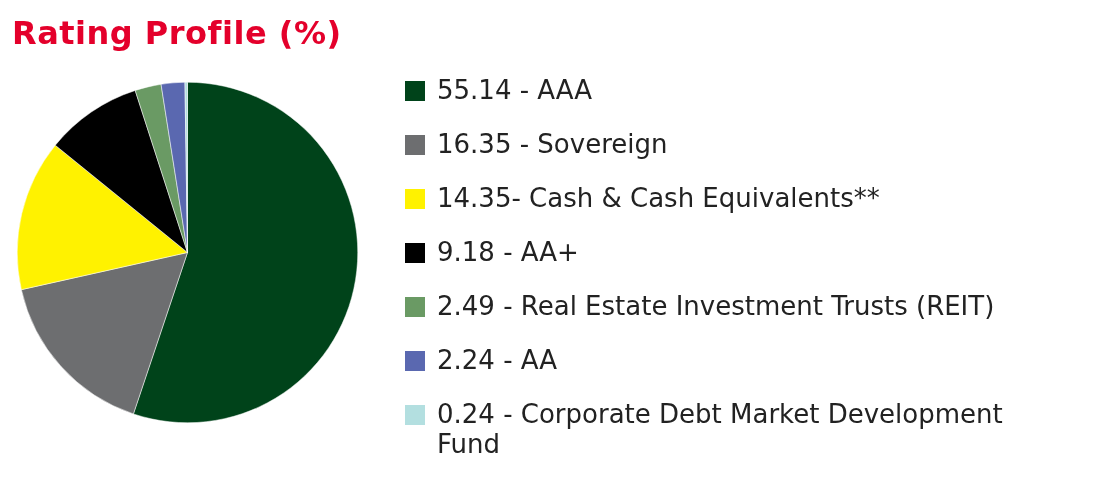 This screenshot has width=1101, height=498. Describe the element at coordinates (515, 90) in the screenshot. I see `legend-label: 55.14 - AAA` at that location.